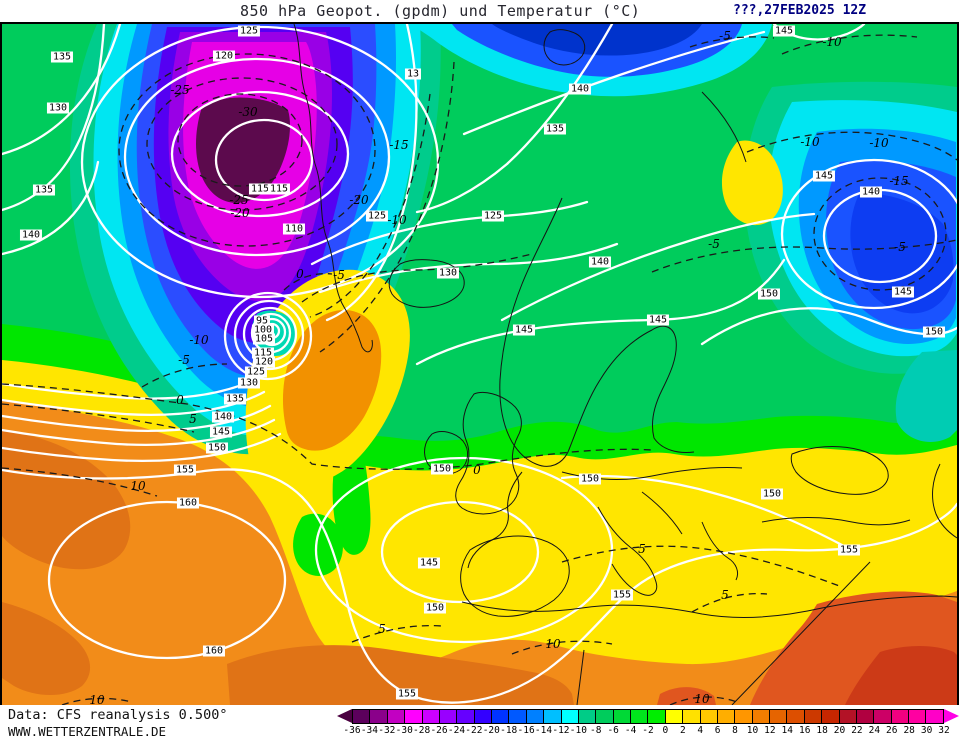 Image resolution: width=959 pixels, height=741 pixels. What do you see at coordinates (735, 730) in the screenshot?
I see `colorbar-tick-label: 8` at bounding box center [735, 730].